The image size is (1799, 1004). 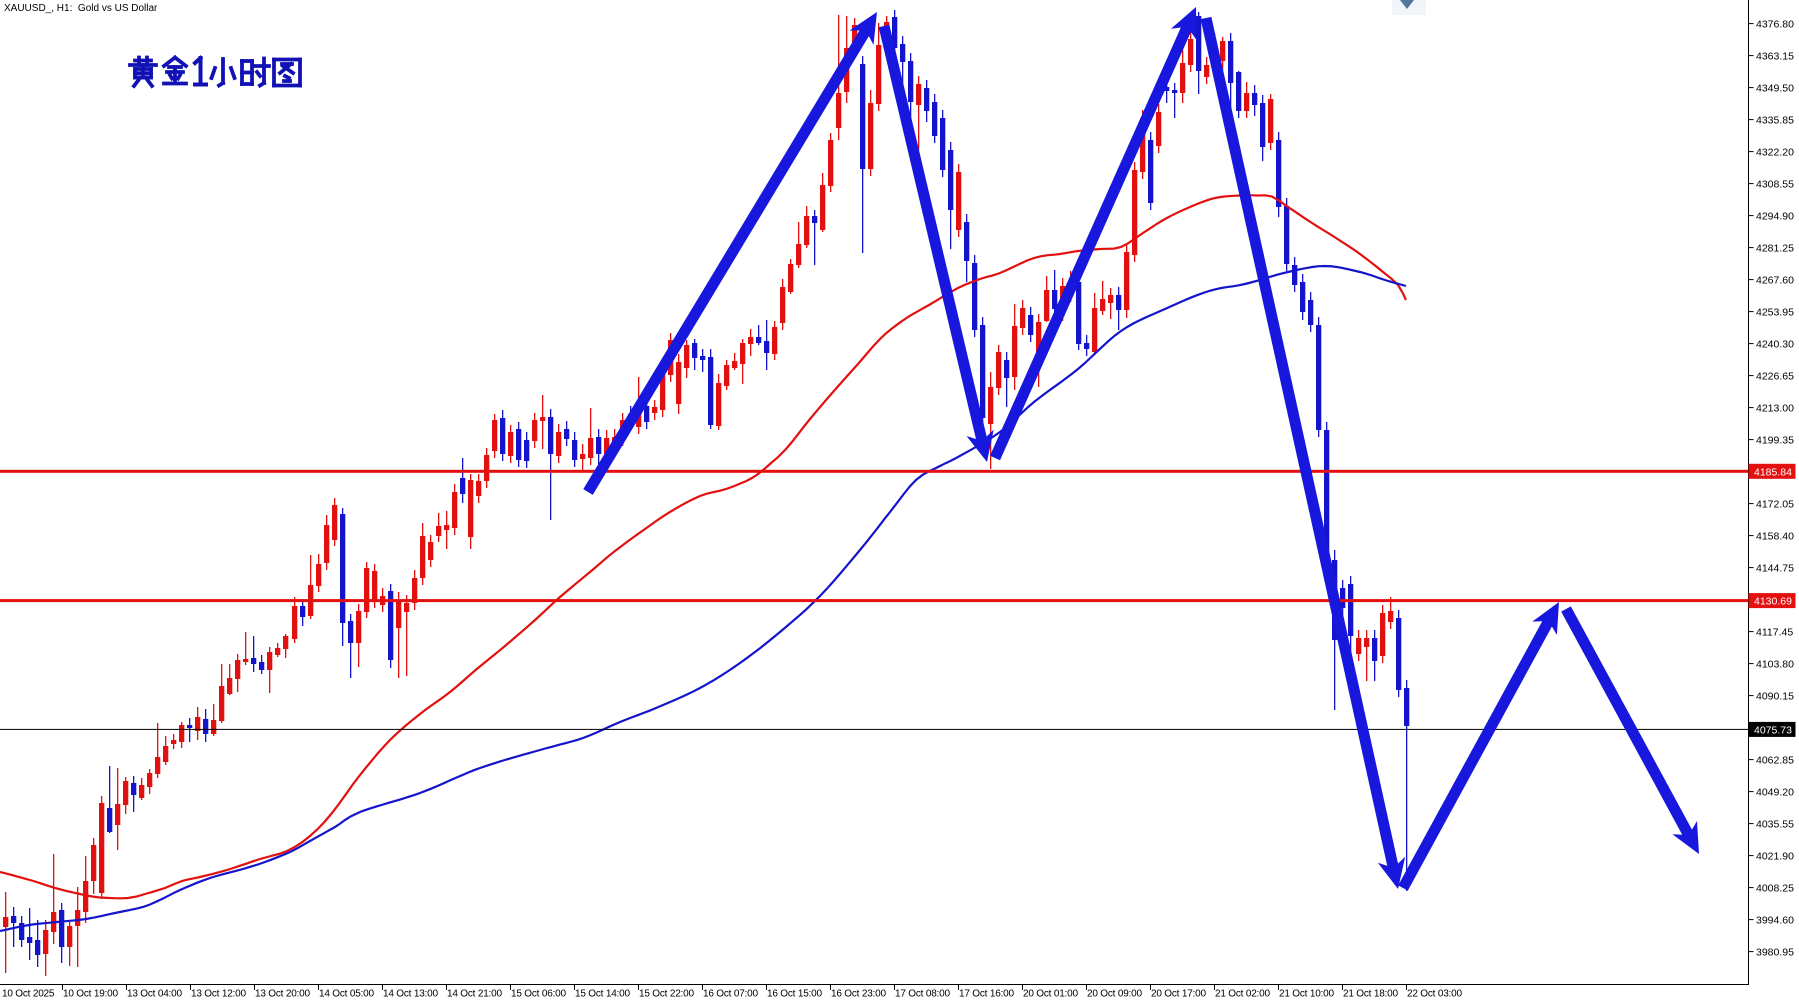 I want to click on svg-text: 4363.15, so click(x=1775, y=57).